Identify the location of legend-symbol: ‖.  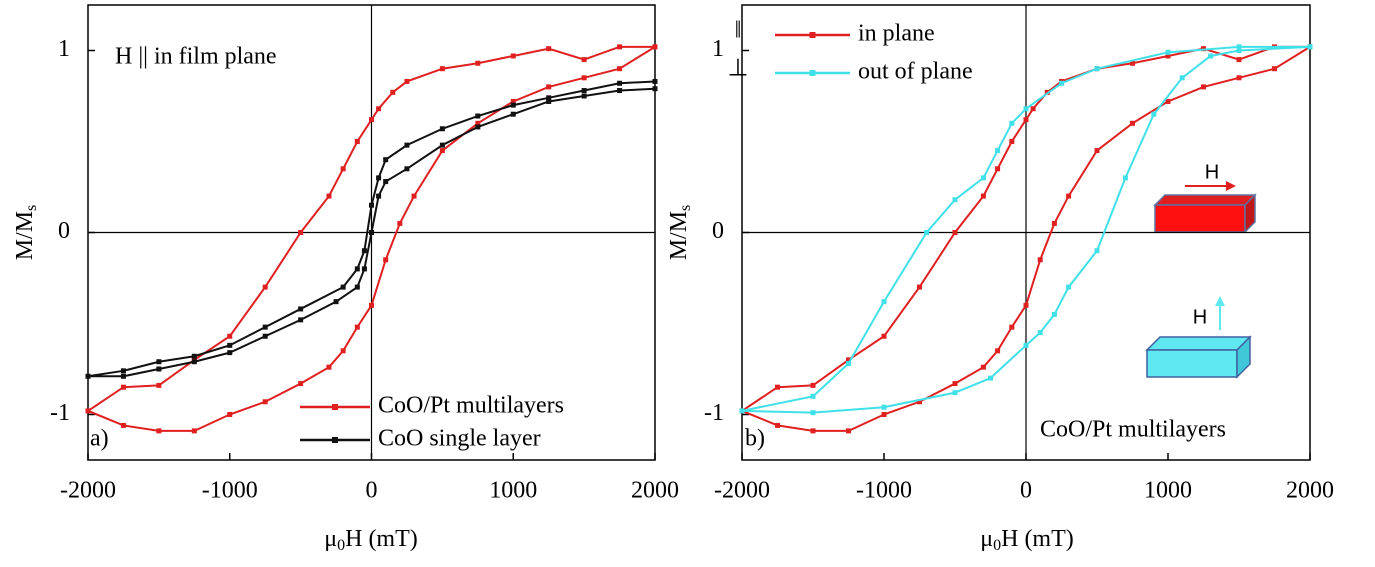
(738, 31).